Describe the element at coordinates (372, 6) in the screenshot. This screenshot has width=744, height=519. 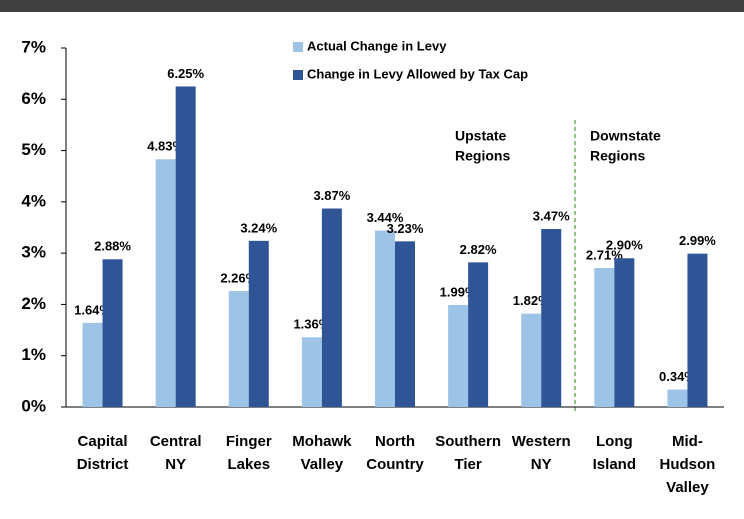
I see `header-bar` at that location.